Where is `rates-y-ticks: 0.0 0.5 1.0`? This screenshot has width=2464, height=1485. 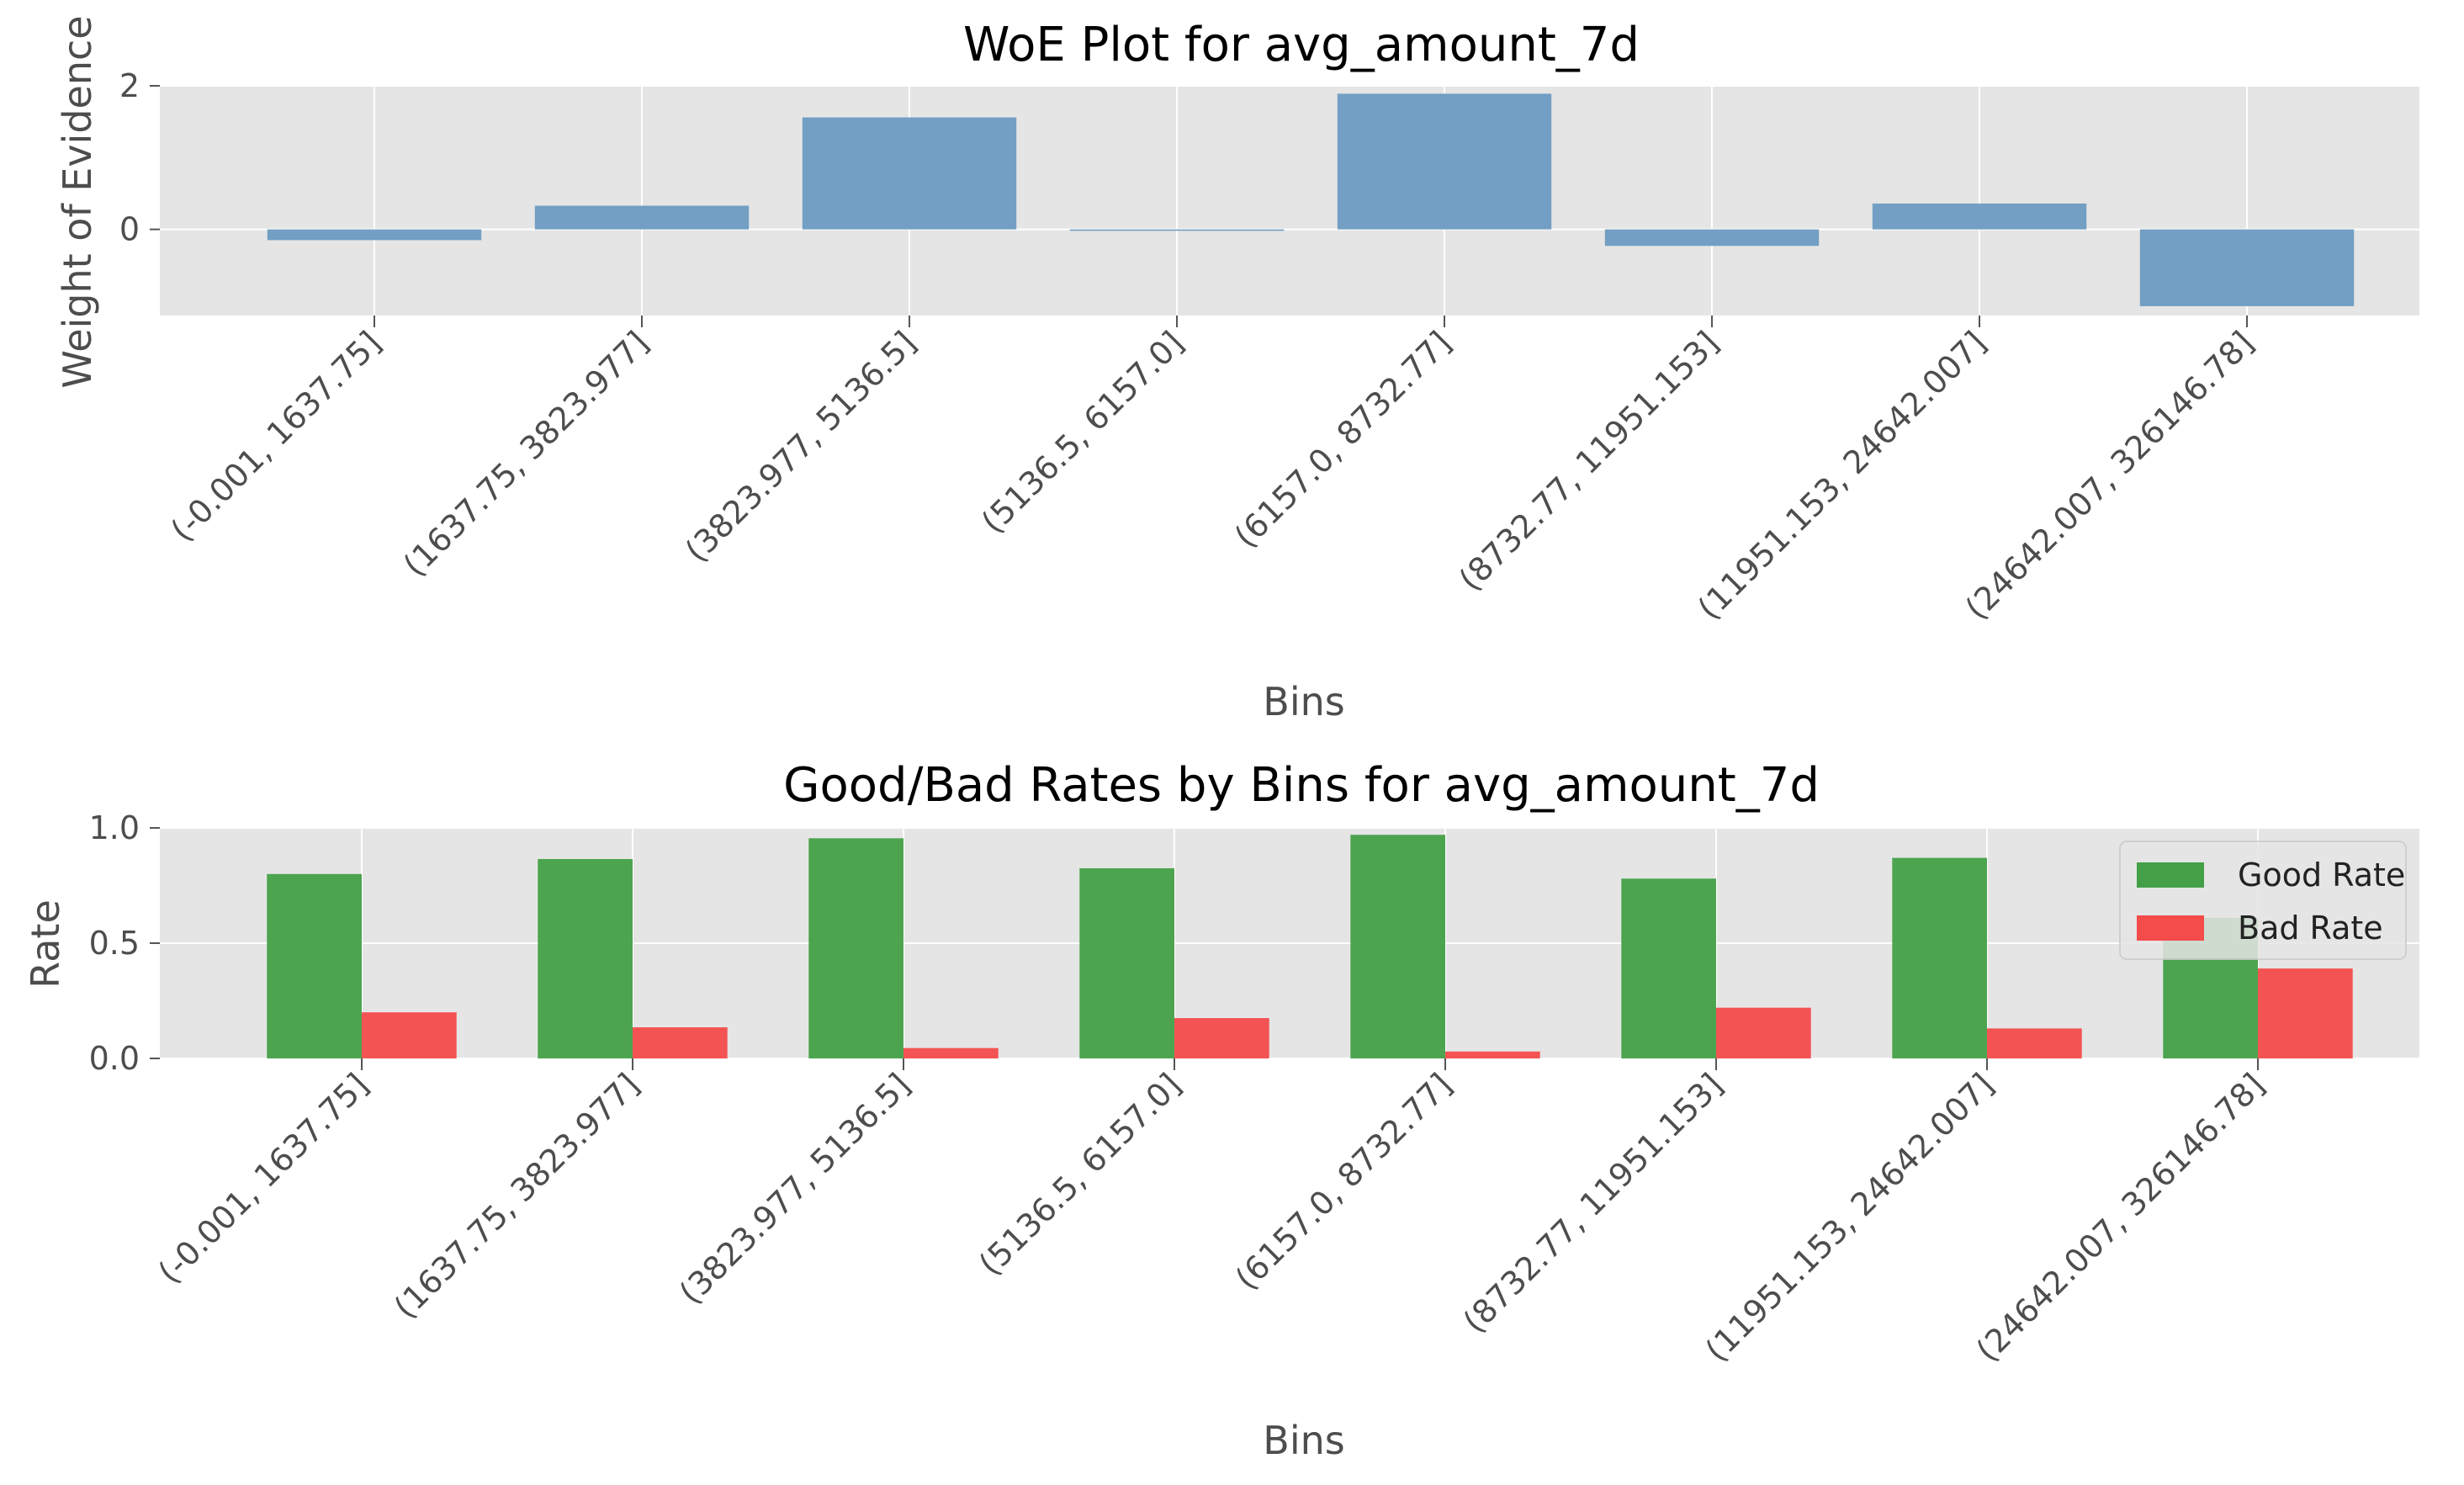
rates-y-ticks: 0.0 0.5 1.0 is located at coordinates (124, 943).